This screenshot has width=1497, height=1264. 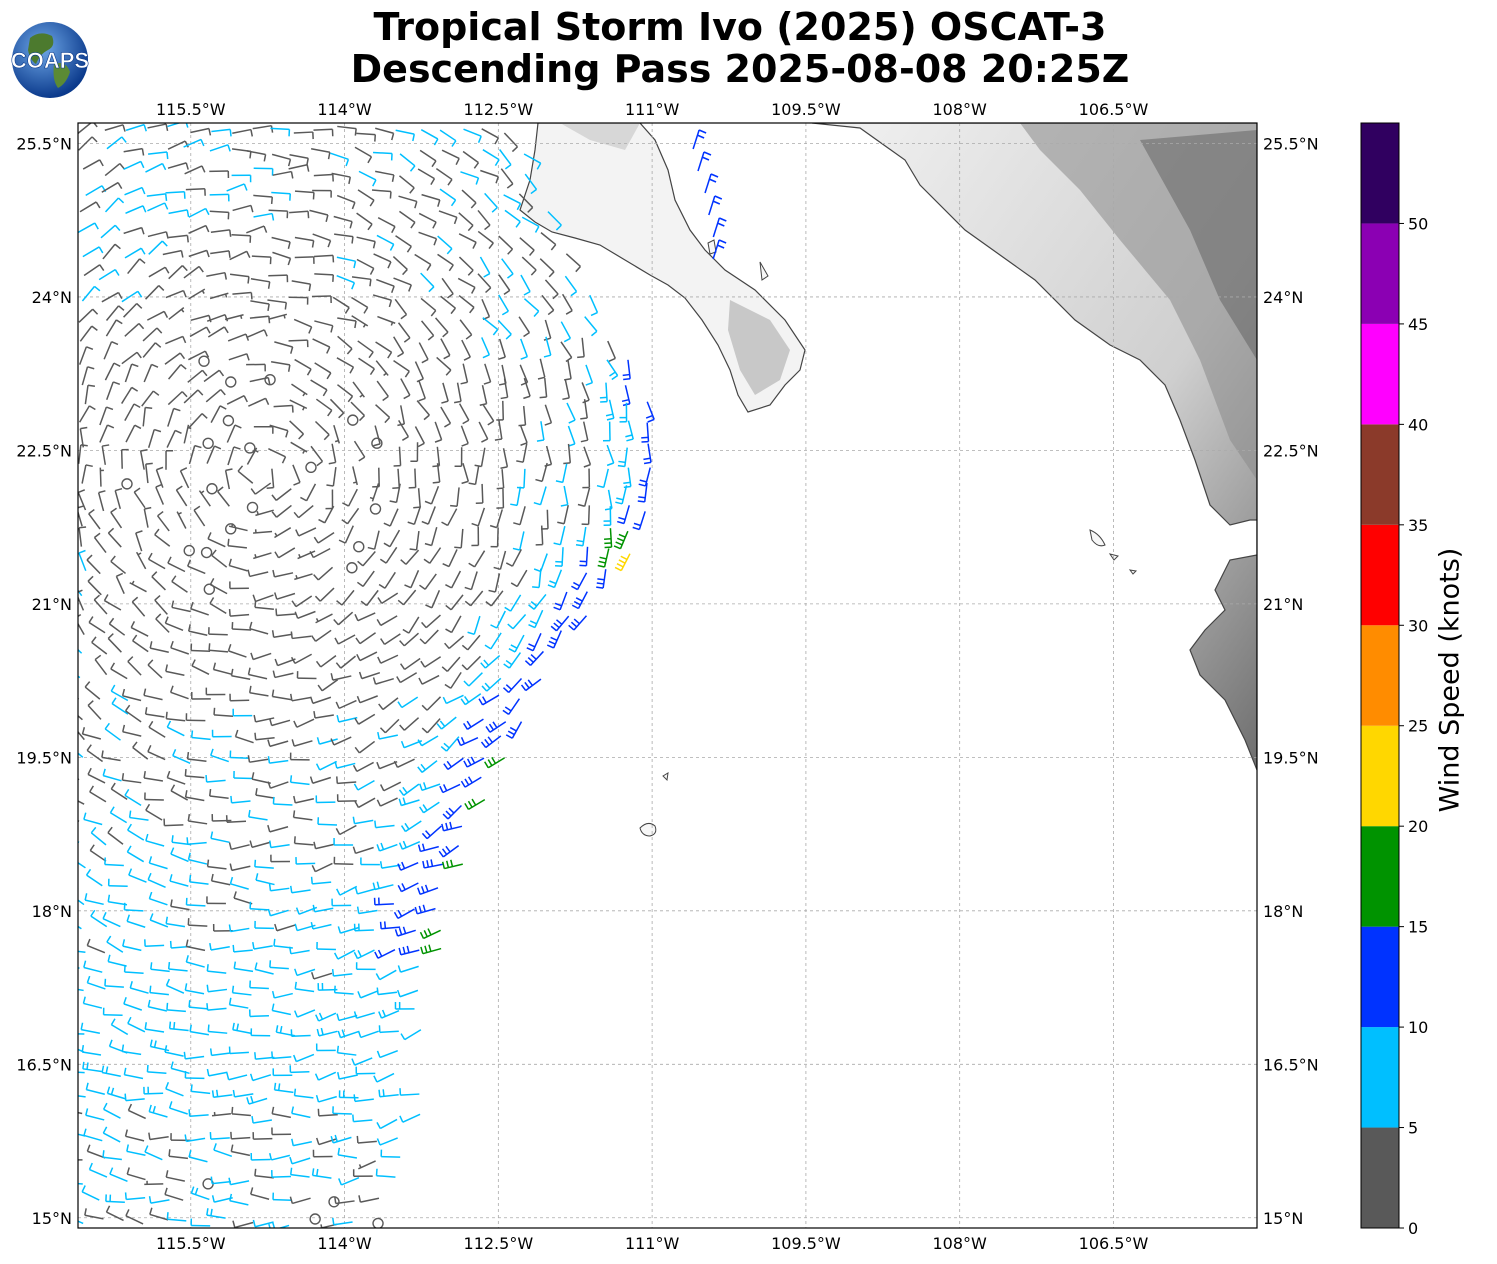 What do you see at coordinates (1418, 1027) in the screenshot?
I see `colorbar-tick-label: 10` at bounding box center [1418, 1027].